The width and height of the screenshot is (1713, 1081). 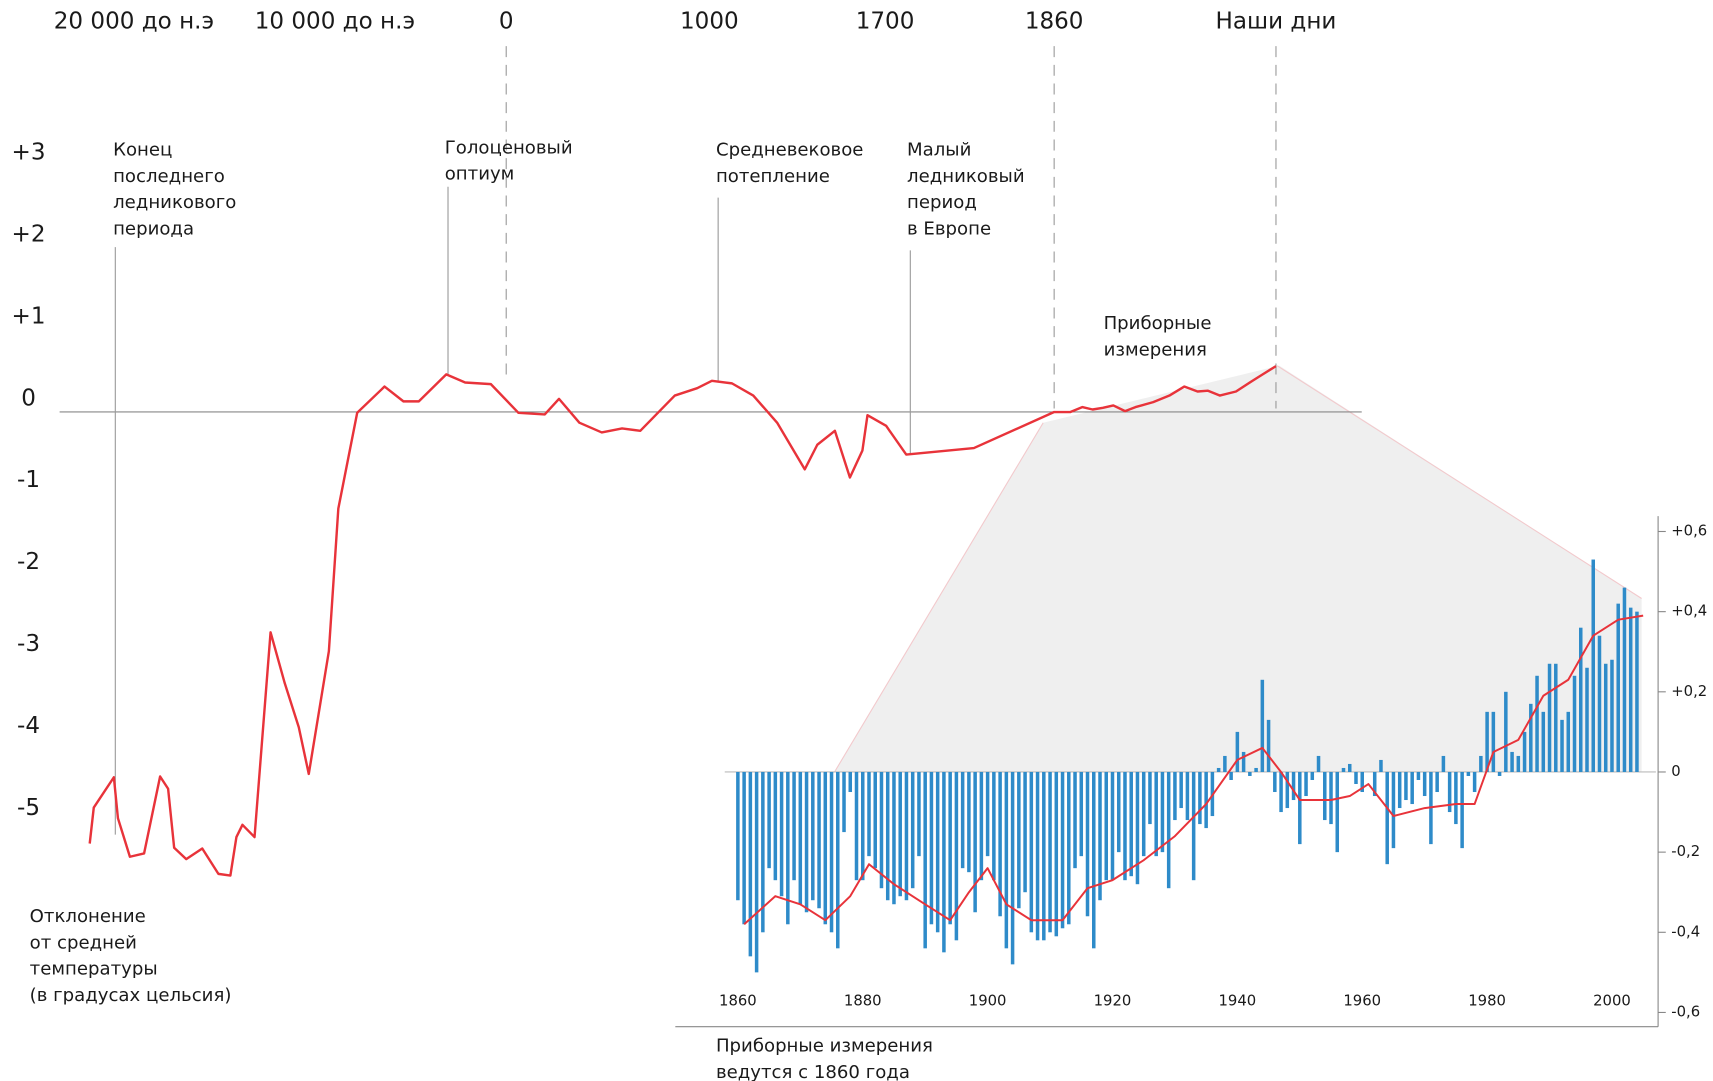 I want to click on annotation: ледниковый, so click(x=966, y=176).